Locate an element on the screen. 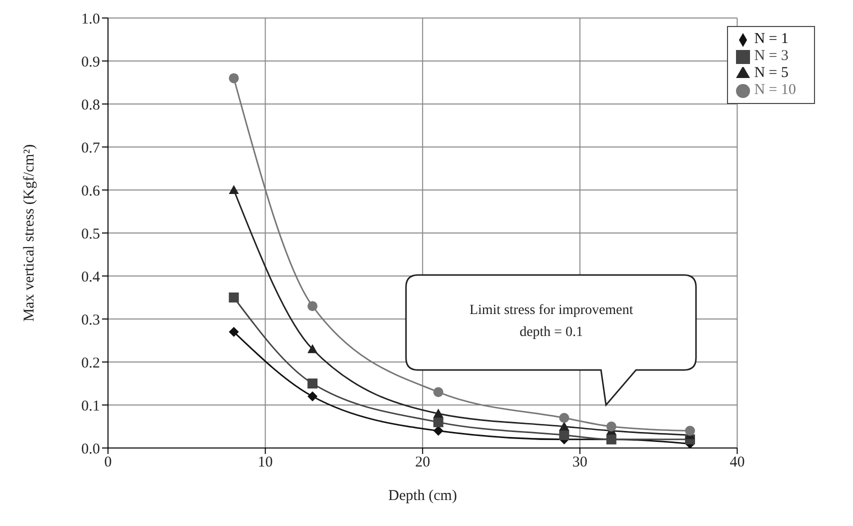 The width and height of the screenshot is (853, 526). x-axis-title: Depth (cm) is located at coordinates (422, 496).